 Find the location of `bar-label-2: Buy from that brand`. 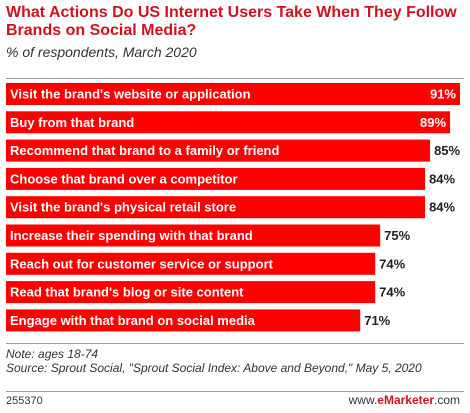

bar-label-2: Buy from that brand is located at coordinates (72, 122).